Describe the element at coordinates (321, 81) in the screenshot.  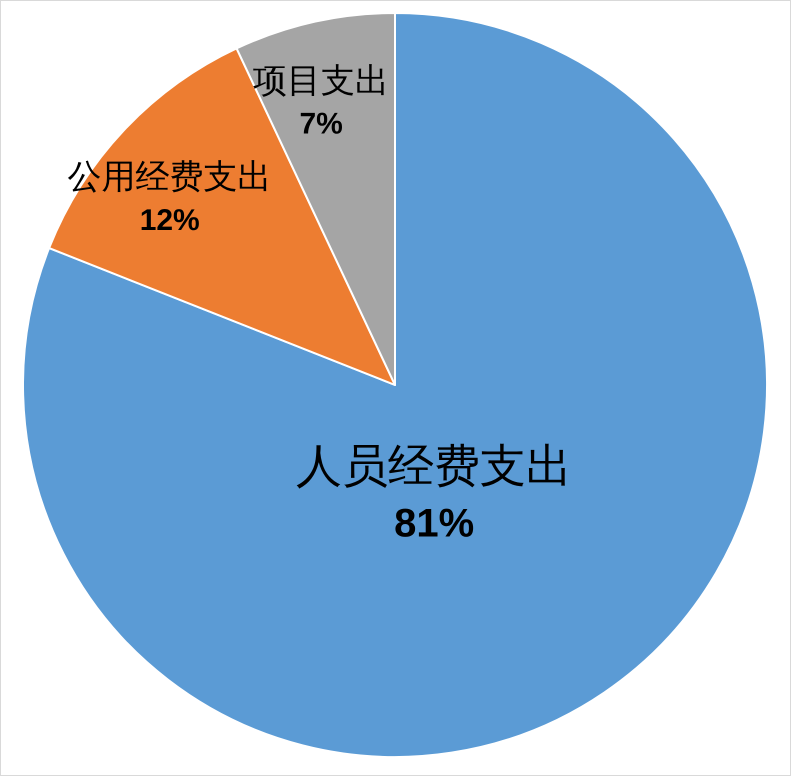
I see `slice-label: 项目支出` at that location.